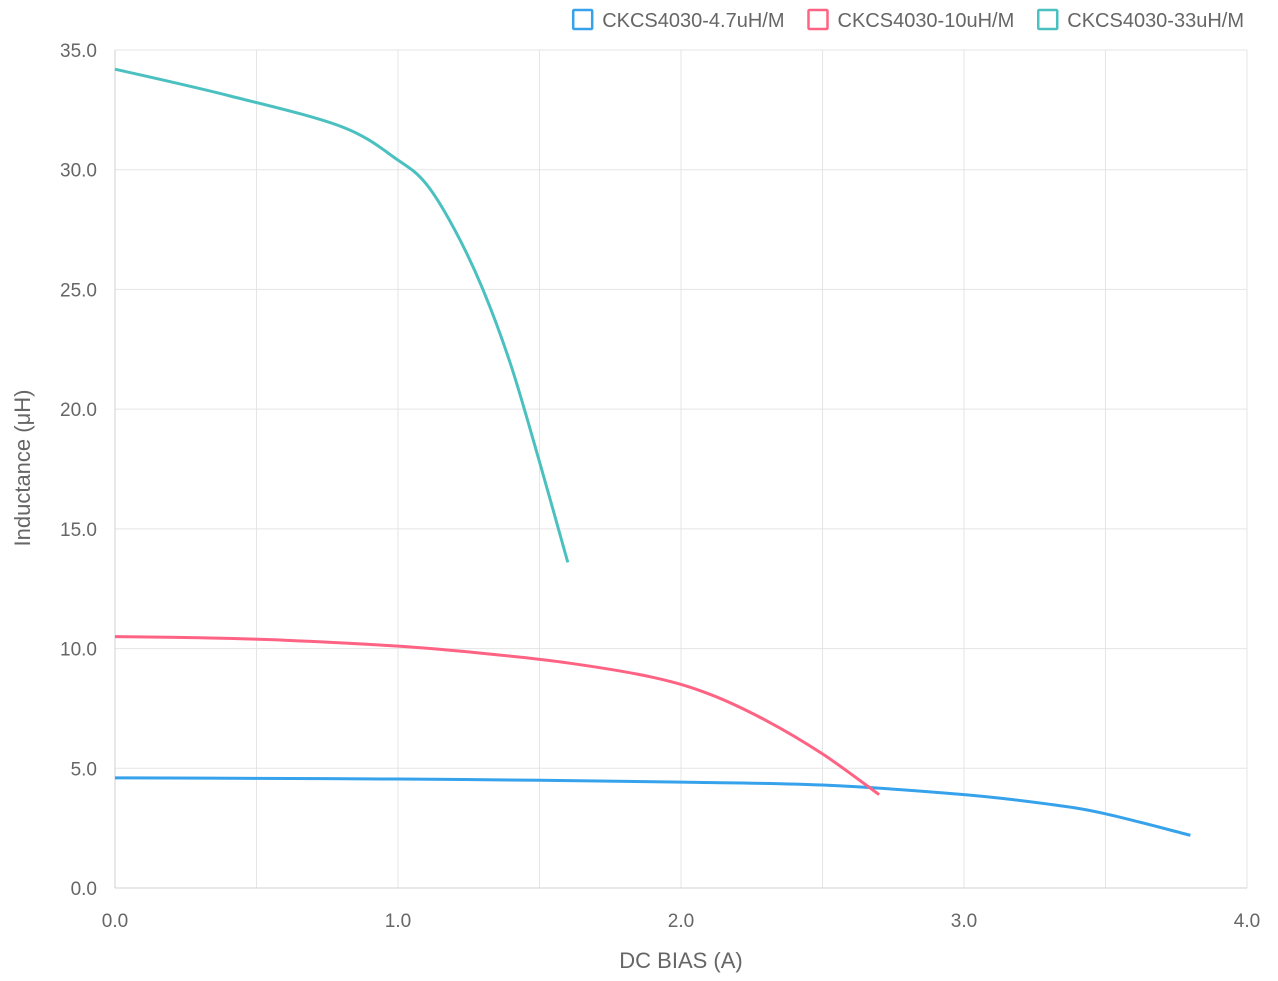 This screenshot has height=981, width=1278. I want to click on legend-item: CKCS4030-4.7uH/M, so click(678, 20).